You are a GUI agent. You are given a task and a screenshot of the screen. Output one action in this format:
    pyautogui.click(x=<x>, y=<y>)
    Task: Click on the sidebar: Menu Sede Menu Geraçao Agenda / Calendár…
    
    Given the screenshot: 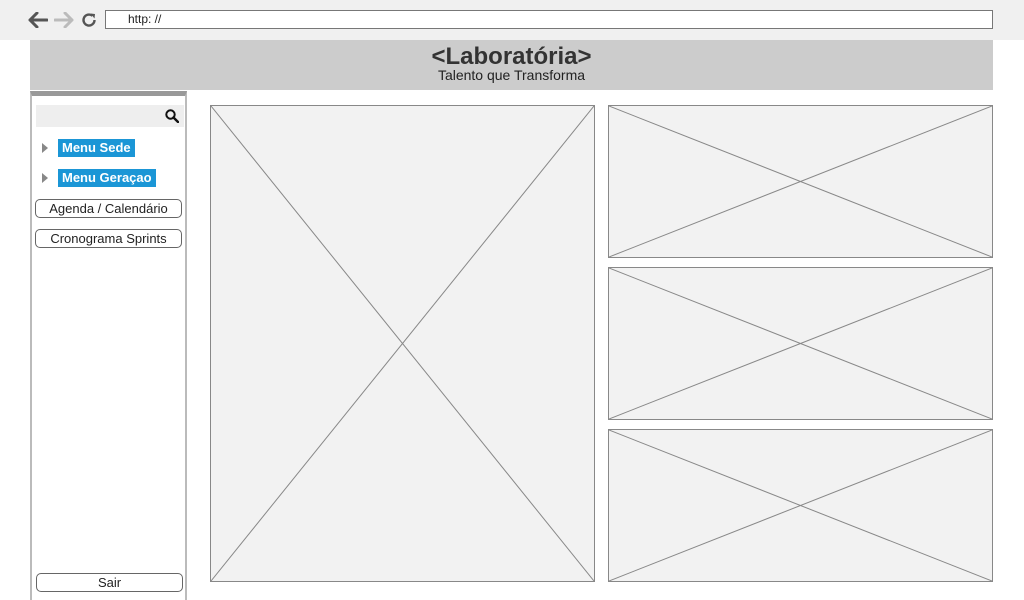 What is the action you would take?
    pyautogui.click(x=108, y=345)
    